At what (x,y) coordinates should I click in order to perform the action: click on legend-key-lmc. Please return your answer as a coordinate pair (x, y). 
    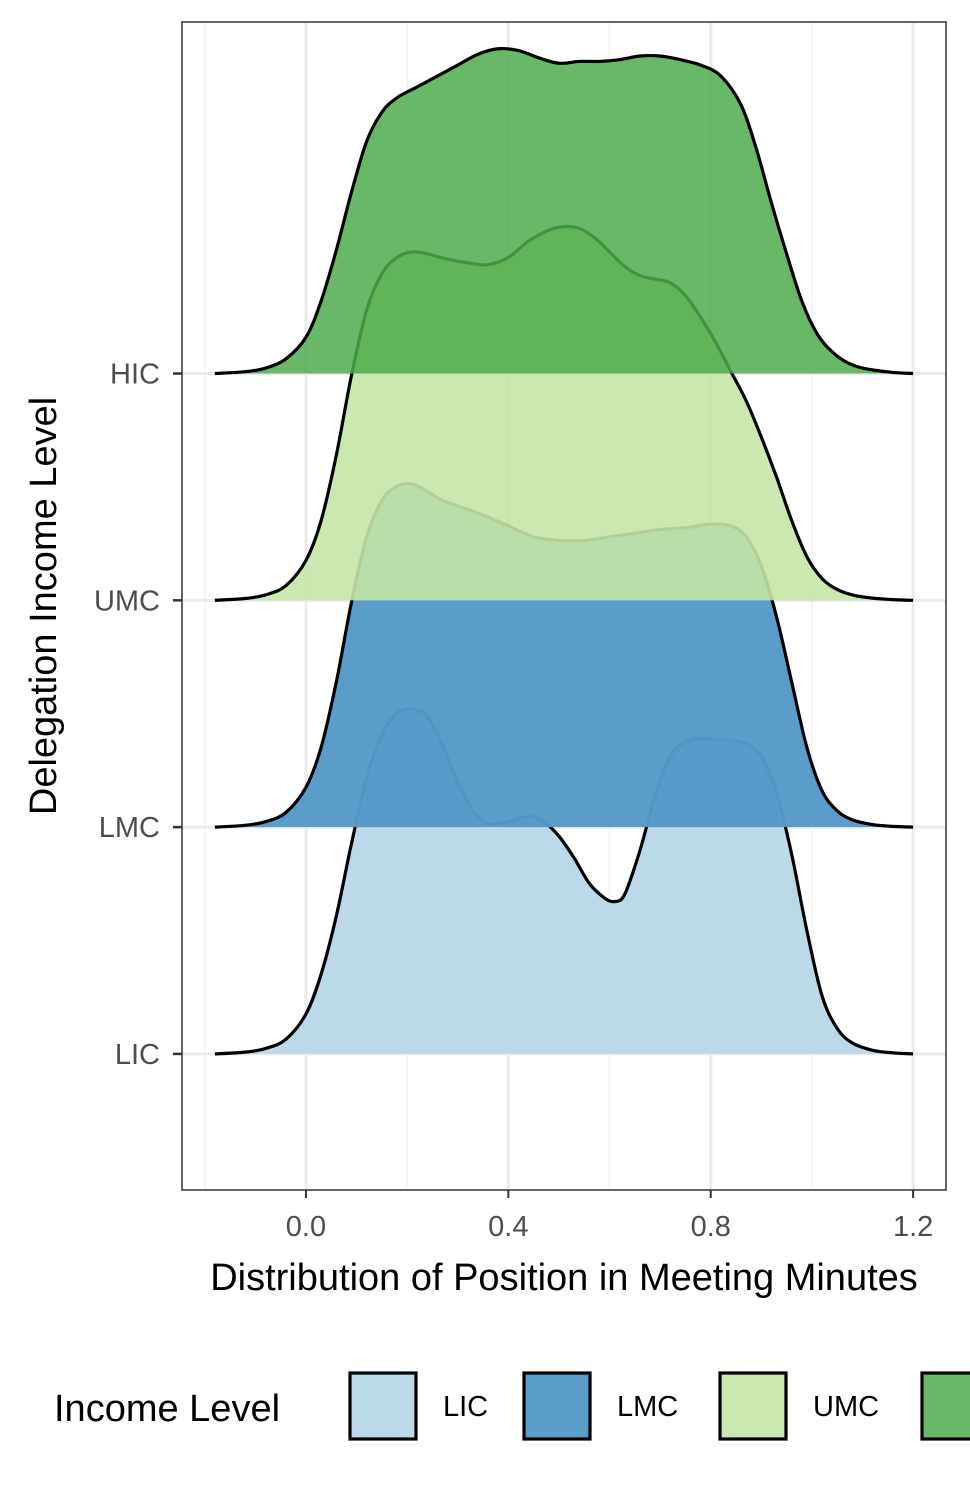
    Looking at the image, I should click on (557, 1406).